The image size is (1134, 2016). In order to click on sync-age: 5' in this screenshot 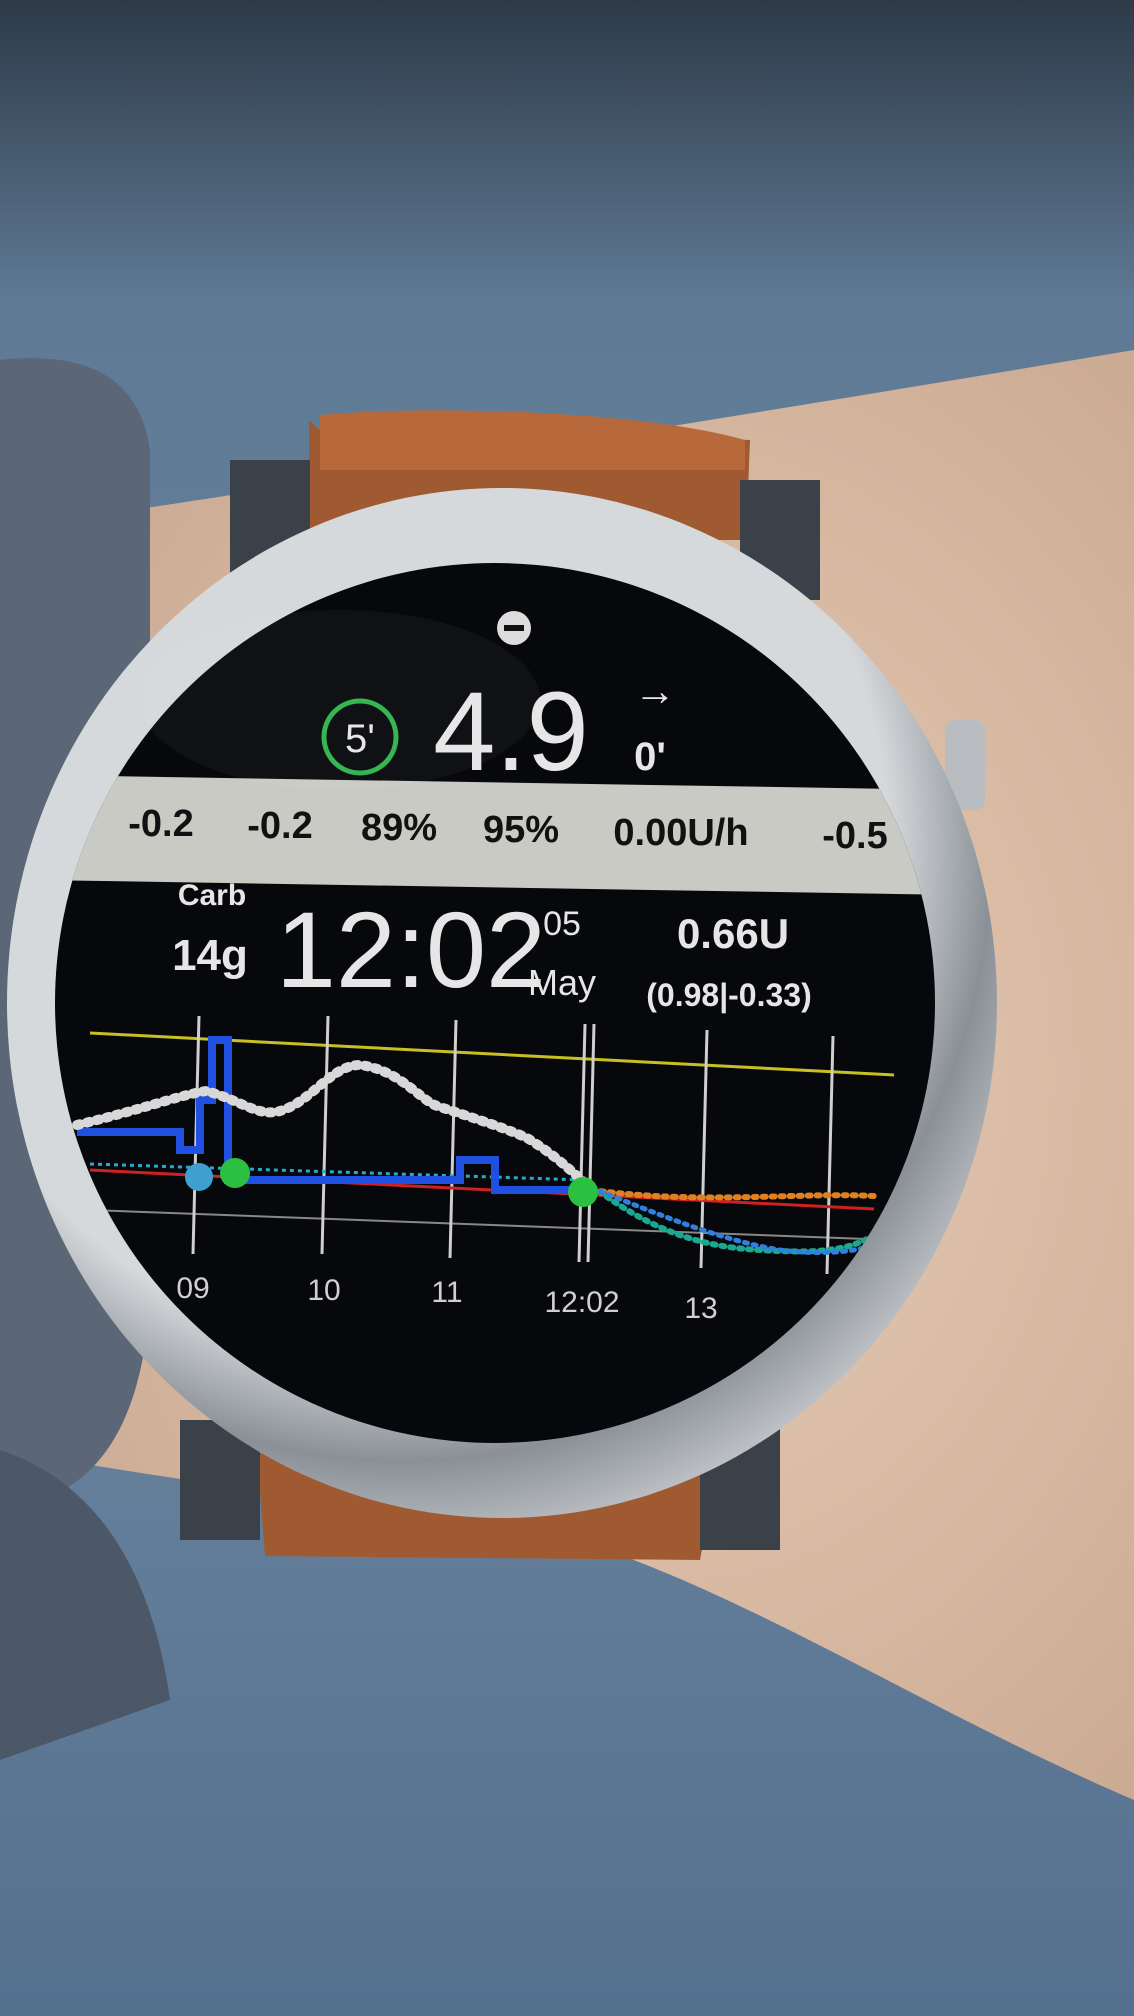, I will do `click(360, 739)`.